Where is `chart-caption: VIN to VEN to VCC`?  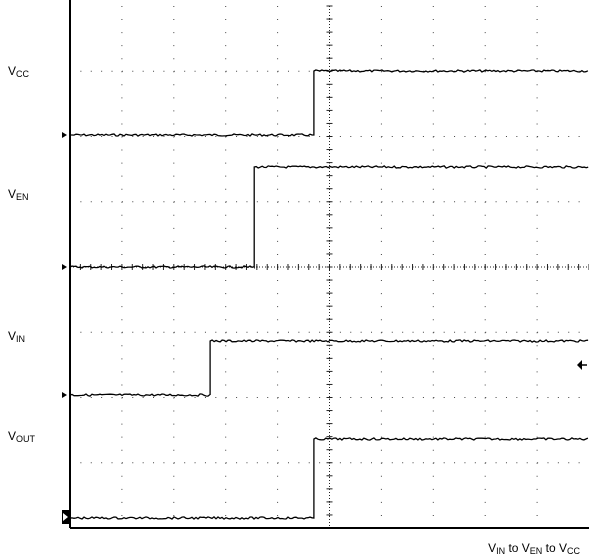
chart-caption: VIN to VEN to VCC is located at coordinates (534, 548).